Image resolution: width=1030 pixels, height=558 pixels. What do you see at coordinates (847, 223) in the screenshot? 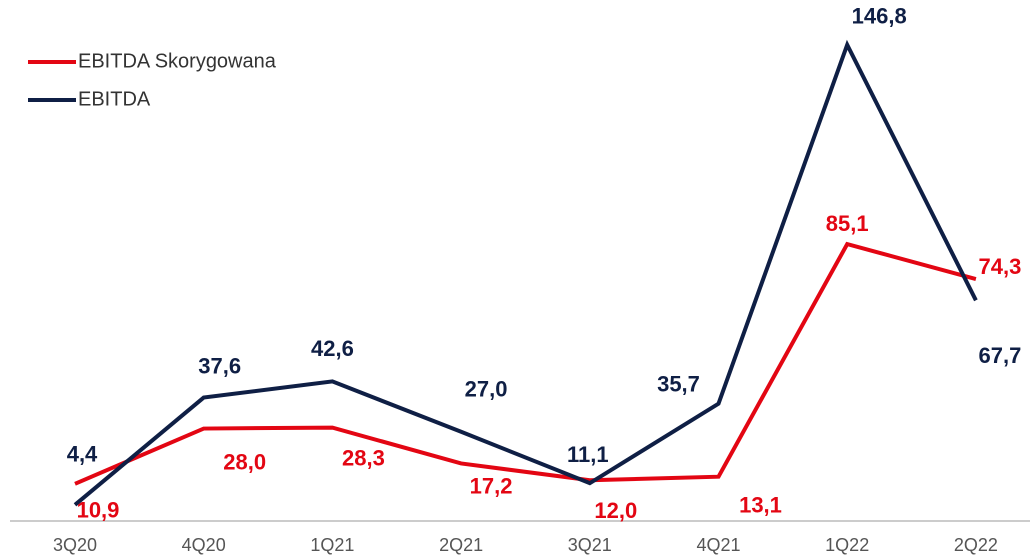
I see `value-label: 85,1` at bounding box center [847, 223].